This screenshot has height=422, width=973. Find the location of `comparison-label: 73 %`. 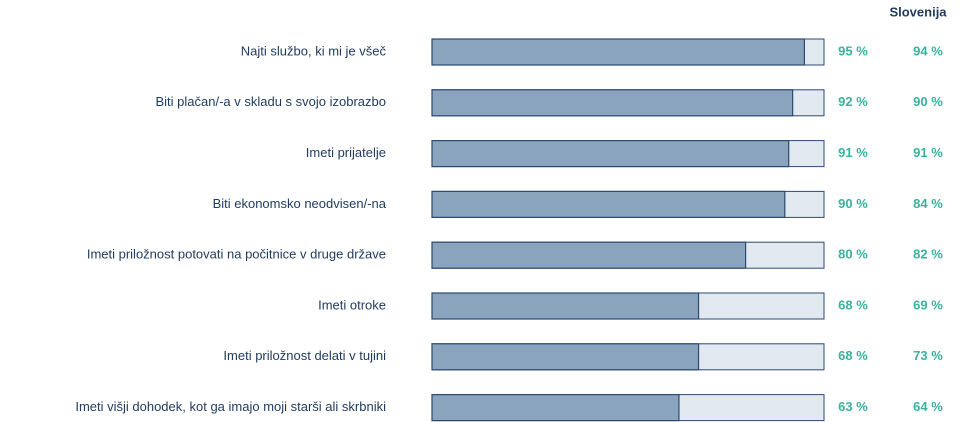

comparison-label: 73 % is located at coordinates (928, 355).